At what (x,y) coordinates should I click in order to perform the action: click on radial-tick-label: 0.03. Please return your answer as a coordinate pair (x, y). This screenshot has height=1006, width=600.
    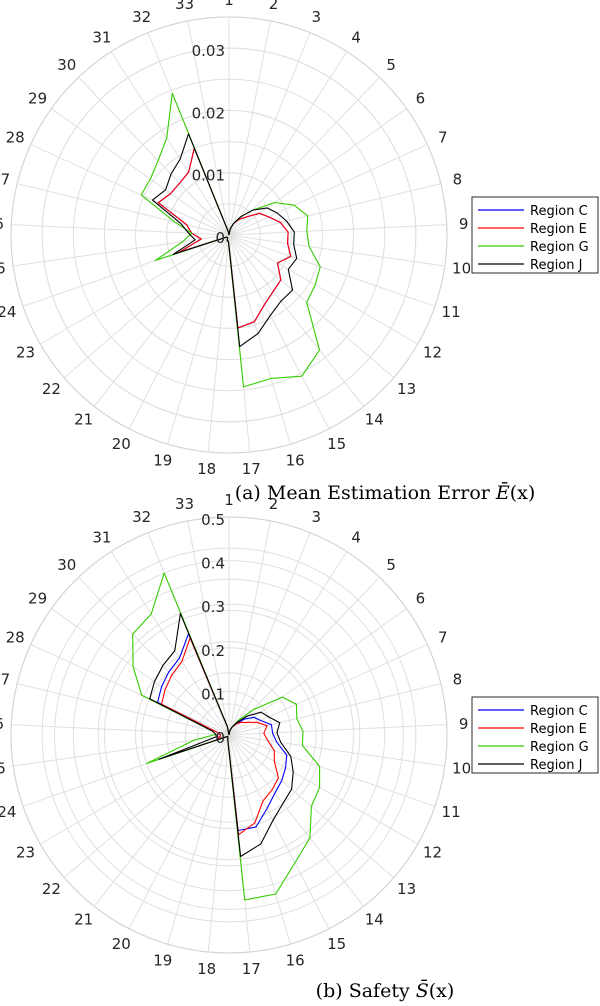
    Looking at the image, I should click on (208, 51).